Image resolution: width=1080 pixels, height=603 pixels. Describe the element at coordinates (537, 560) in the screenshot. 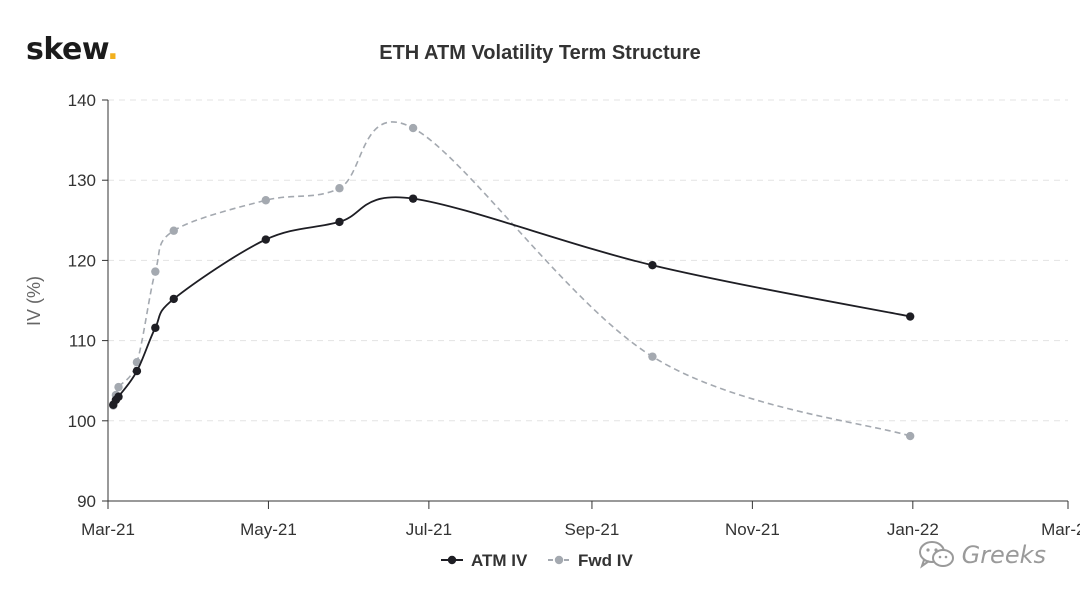

I see `legend: ATM IV Fwd IV` at that location.